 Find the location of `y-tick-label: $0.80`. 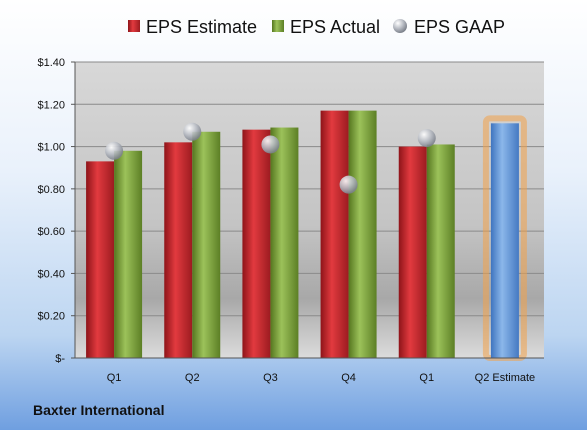

y-tick-label: $0.80 is located at coordinates (51, 190).